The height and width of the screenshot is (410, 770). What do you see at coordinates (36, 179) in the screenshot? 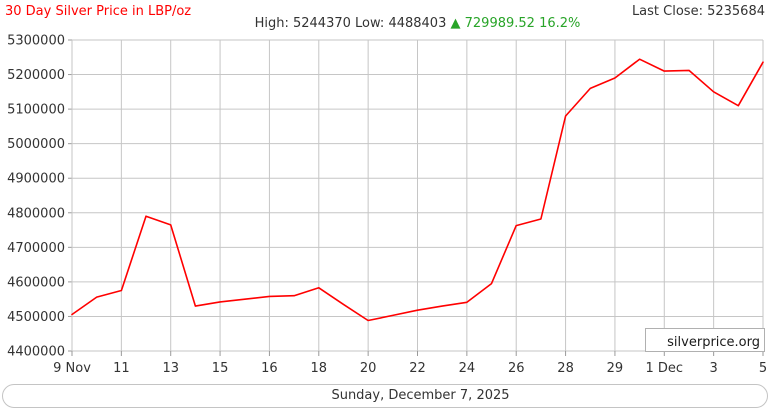
I see `y-axis-label: 4900000` at bounding box center [36, 179].